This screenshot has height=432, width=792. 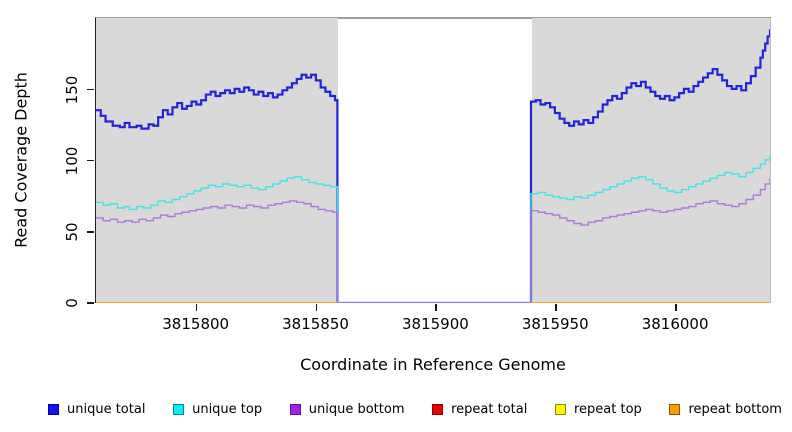 I want to click on y-axis-tick-label: 50, so click(x=72, y=232).